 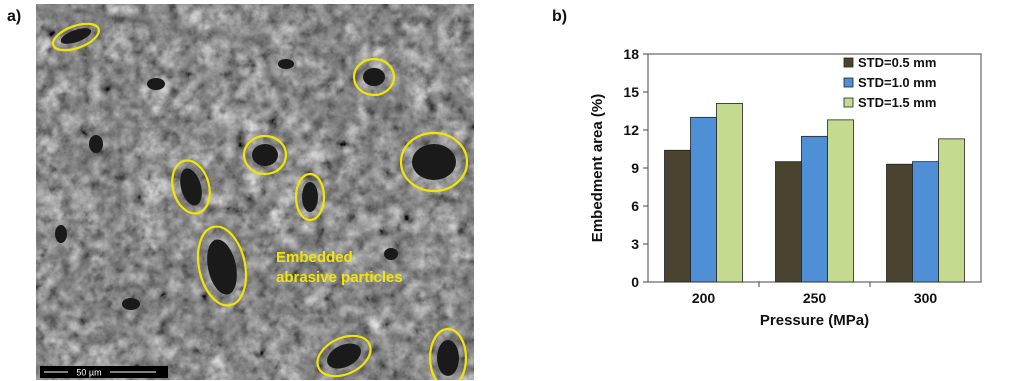 What do you see at coordinates (631, 92) in the screenshot?
I see `y-tick-label: 15` at bounding box center [631, 92].